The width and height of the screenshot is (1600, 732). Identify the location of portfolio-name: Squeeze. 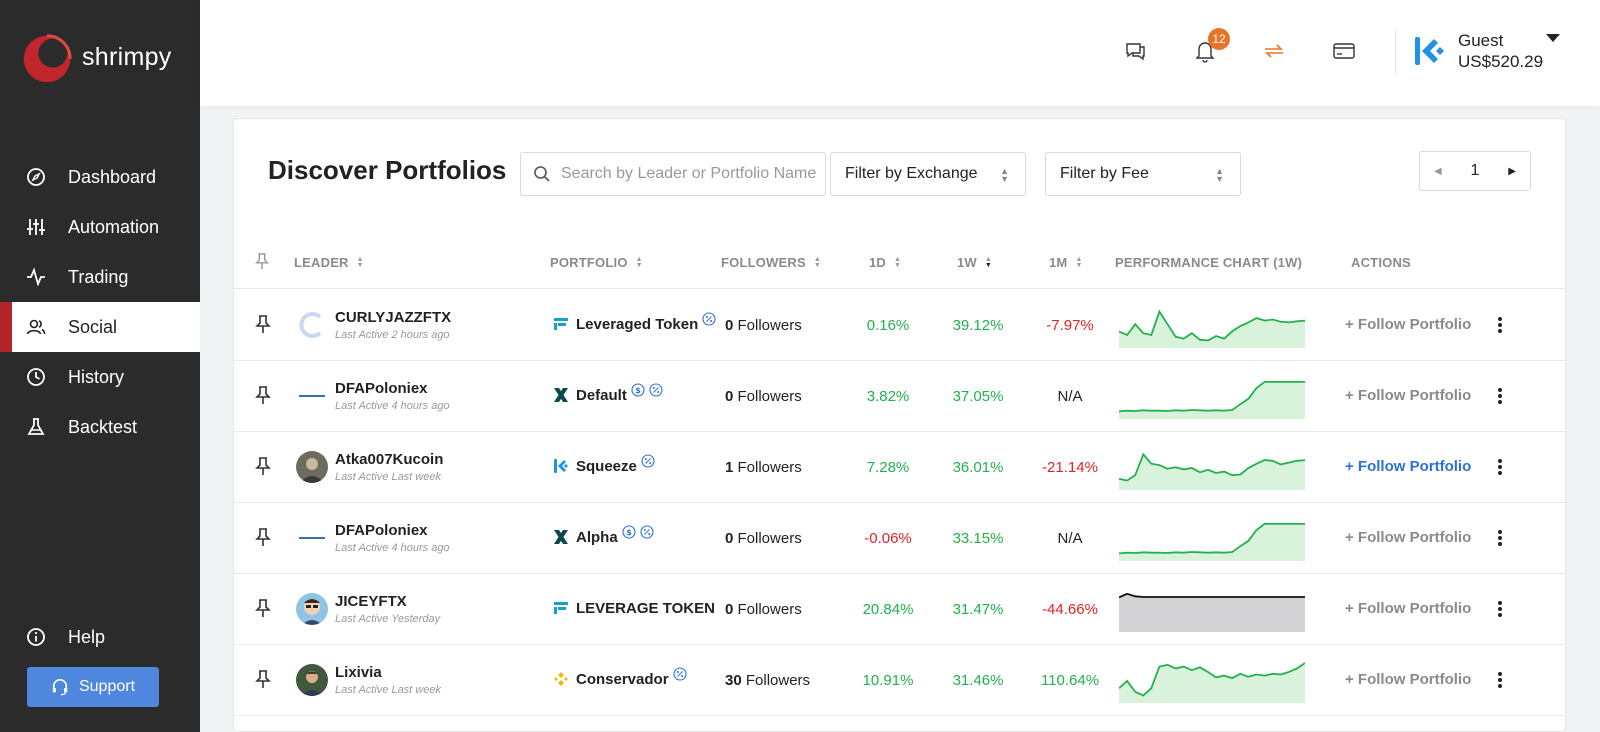
(603, 464).